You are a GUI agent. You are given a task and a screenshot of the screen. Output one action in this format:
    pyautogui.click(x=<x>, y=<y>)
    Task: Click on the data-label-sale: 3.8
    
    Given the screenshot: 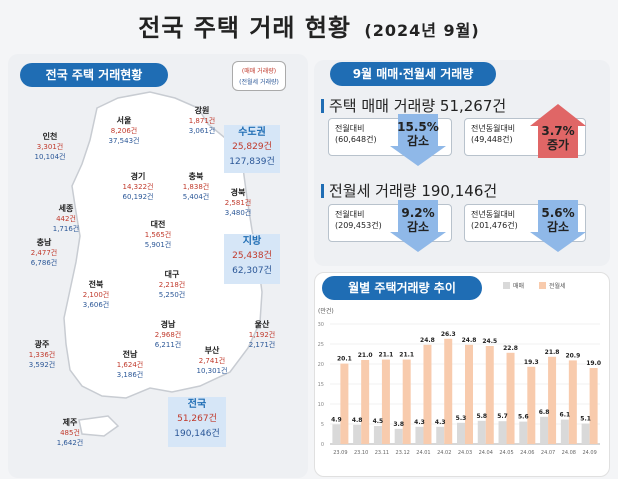 What is the action you would take?
    pyautogui.click(x=398, y=424)
    